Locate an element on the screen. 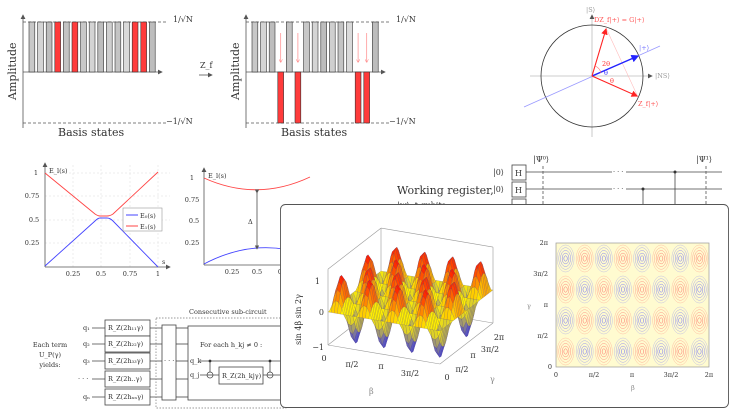 The image size is (736, 416). rz-kj-gate is located at coordinates (241, 375).